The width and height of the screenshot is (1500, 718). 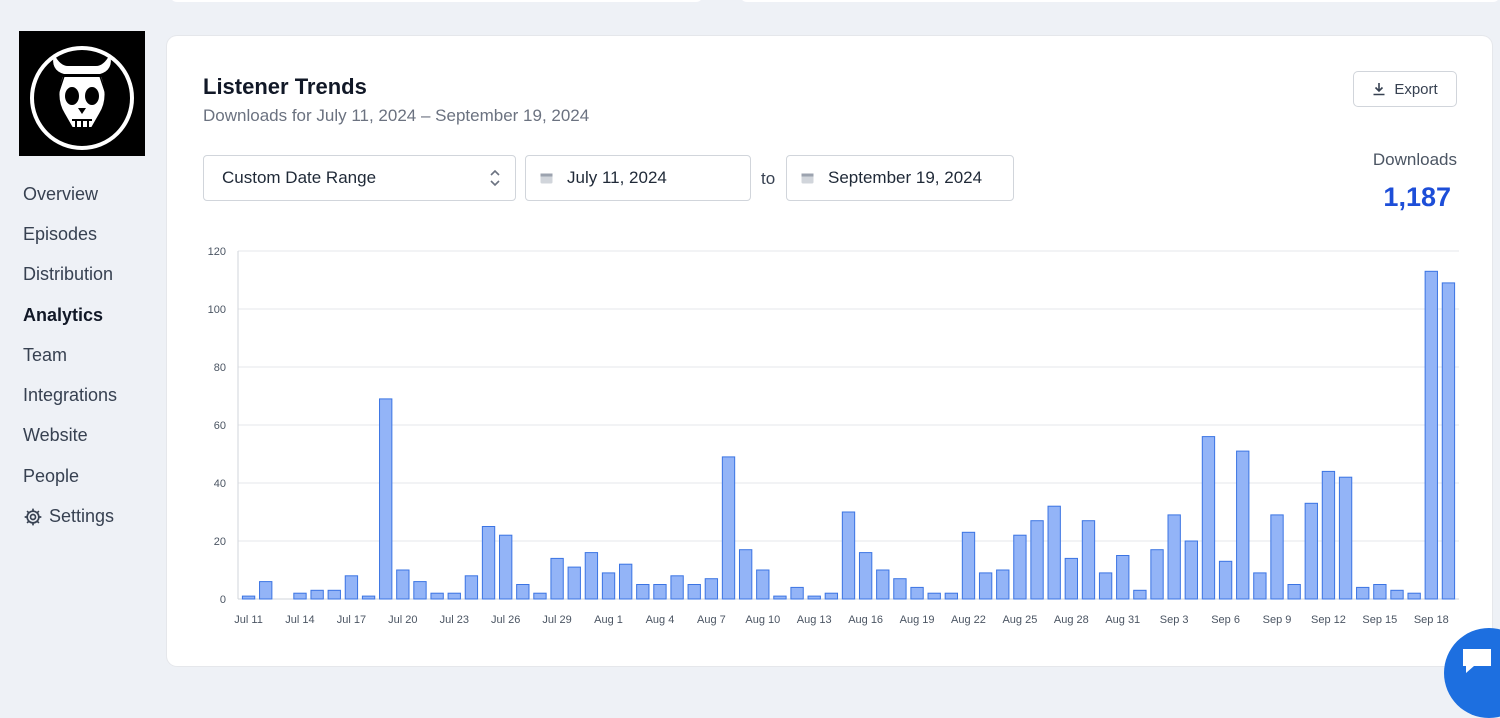 I want to click on sidebar-item-website: Website, so click(x=70, y=436).